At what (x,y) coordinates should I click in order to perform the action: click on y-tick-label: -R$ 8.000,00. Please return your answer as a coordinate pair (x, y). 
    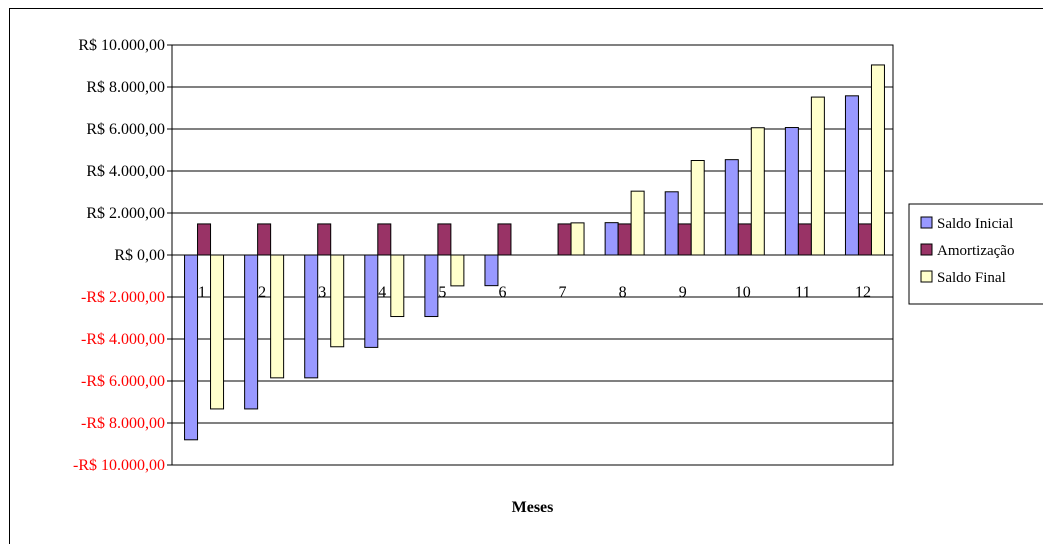
    Looking at the image, I should click on (123, 423).